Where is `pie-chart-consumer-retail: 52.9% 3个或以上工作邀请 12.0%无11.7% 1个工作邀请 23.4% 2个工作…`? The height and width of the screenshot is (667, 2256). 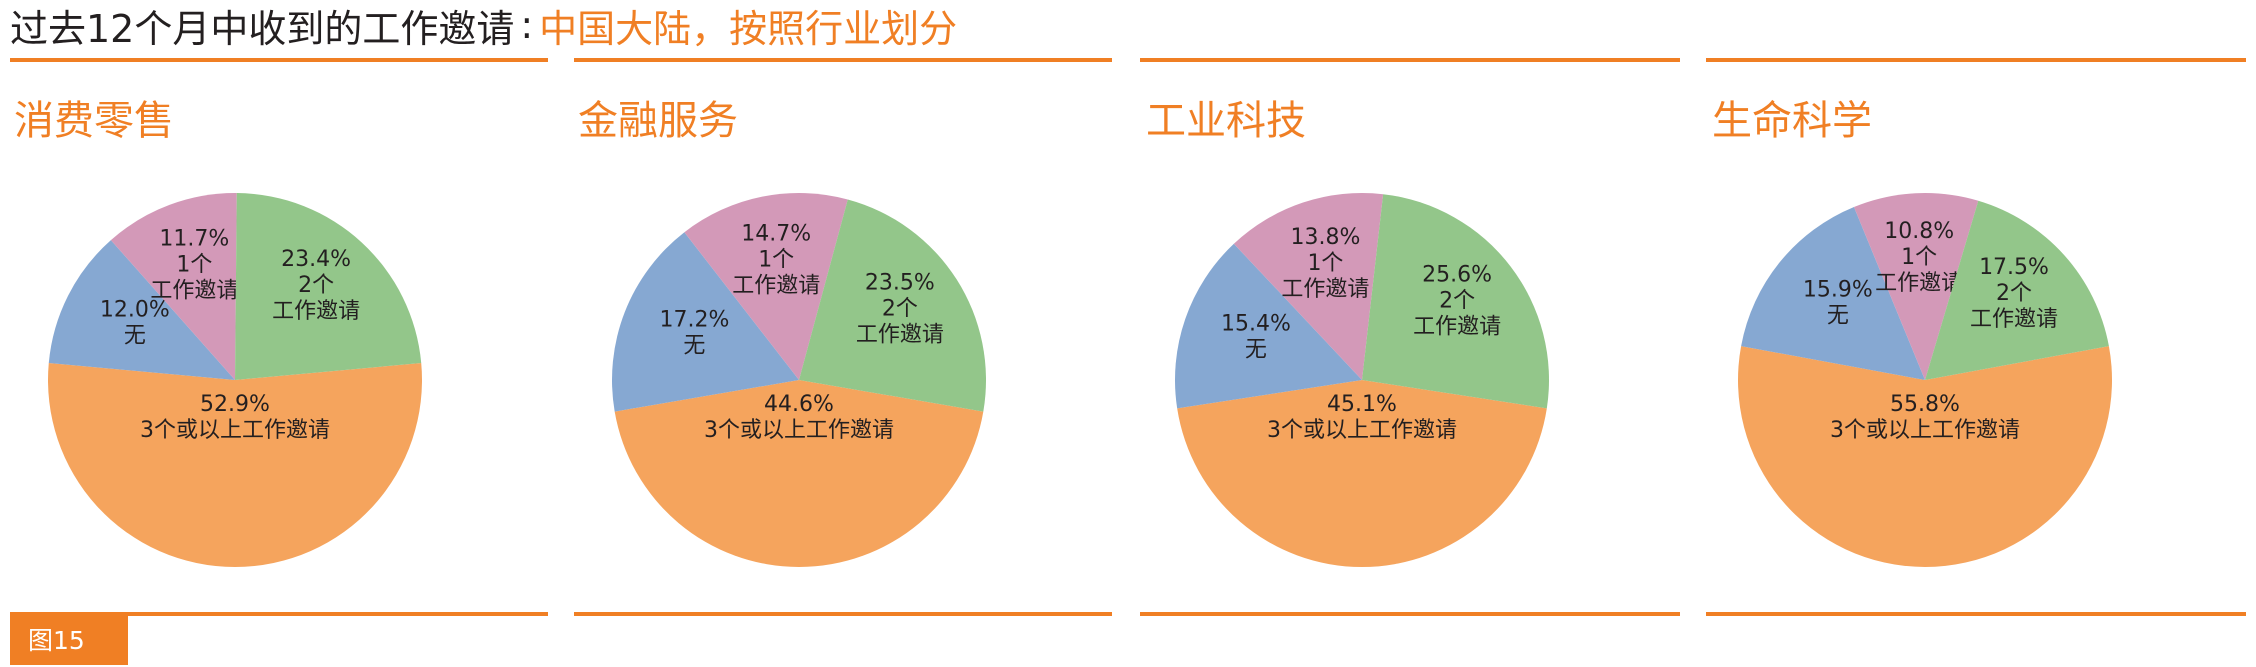 pie-chart-consumer-retail: 52.9% 3个或以上工作邀请 12.0%无11.7% 1个工作邀请 23.4% 2个工作… is located at coordinates (235, 380).